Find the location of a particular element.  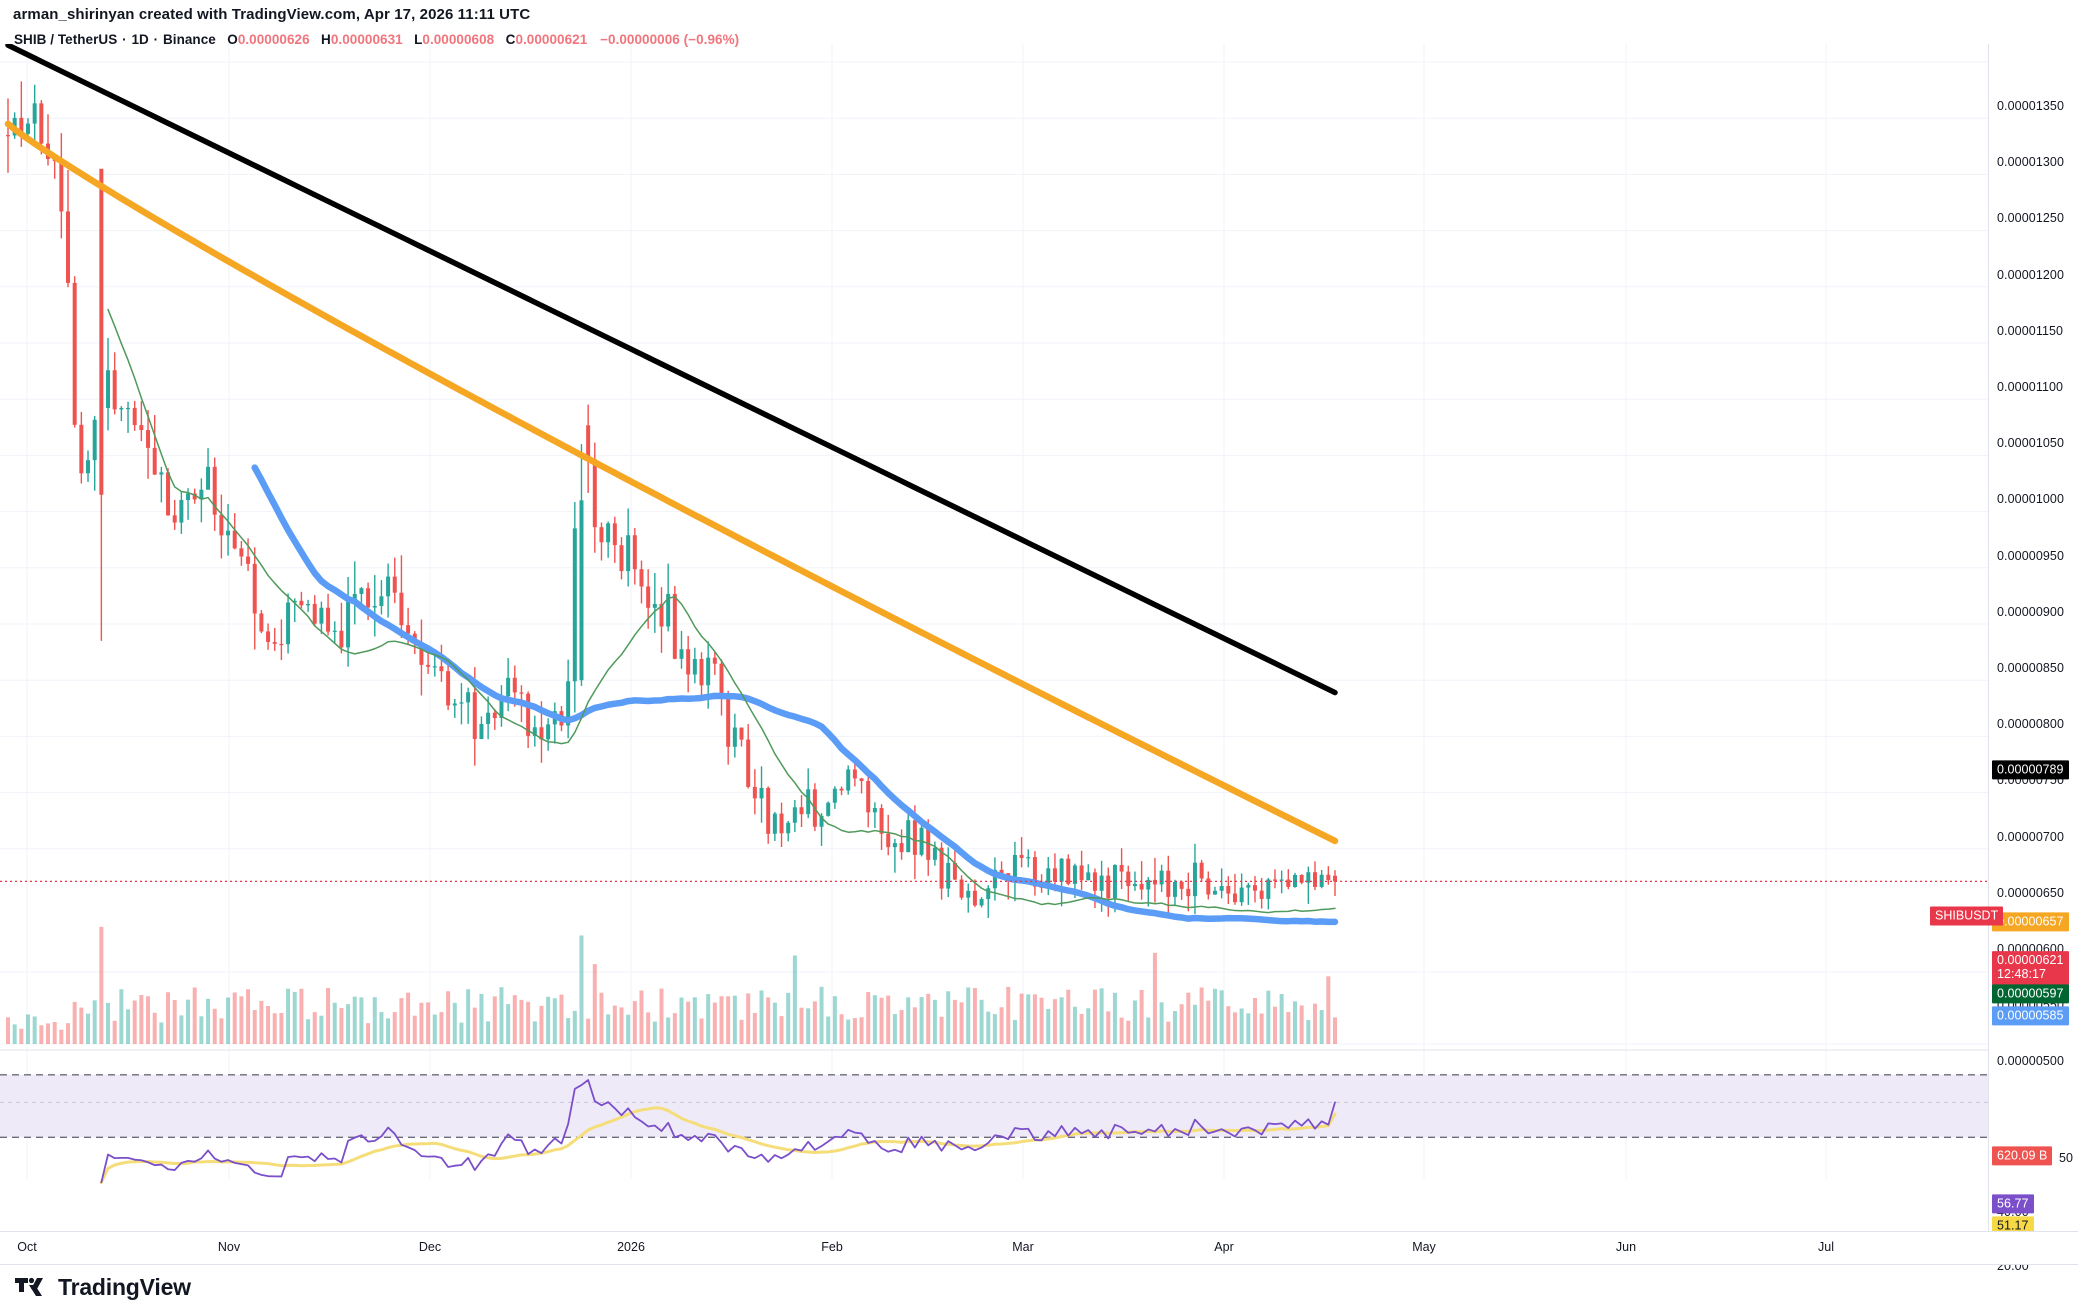

tradingview-footer: TradingView is located at coordinates (102, 1287).